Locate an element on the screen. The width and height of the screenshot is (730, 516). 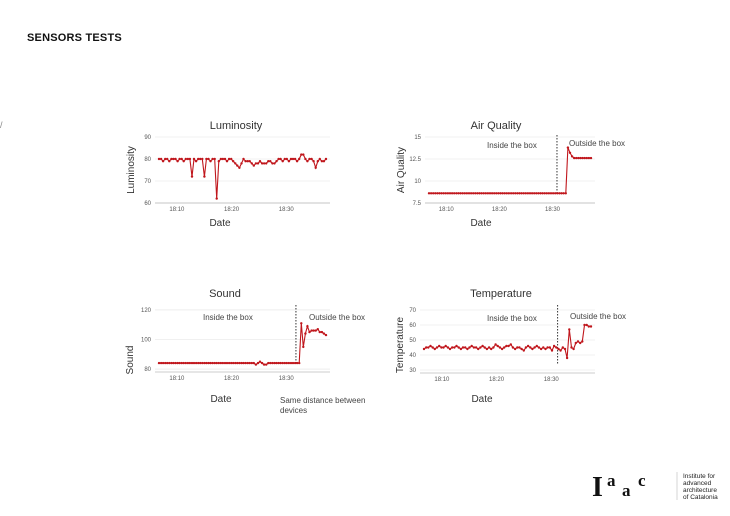
luminosity-y-ticks: 60 70 80 90 is located at coordinates (147, 171).